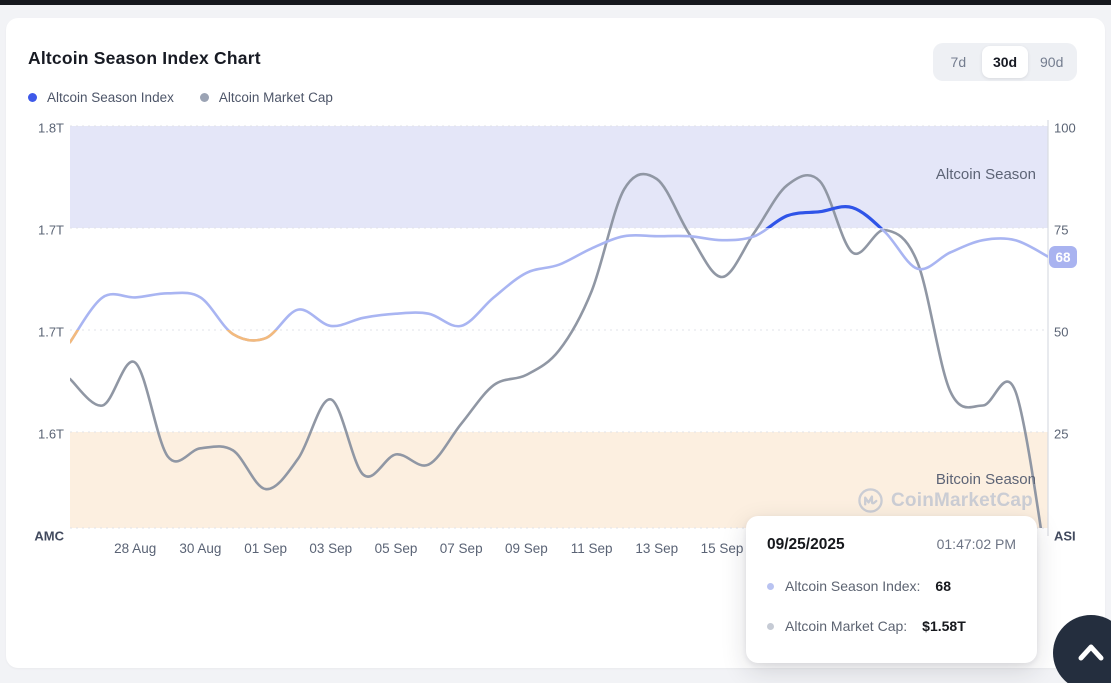 Image resolution: width=1111 pixels, height=683 pixels. Describe the element at coordinates (976, 544) in the screenshot. I see `tooltip-time: 01:47:02 PM` at that location.